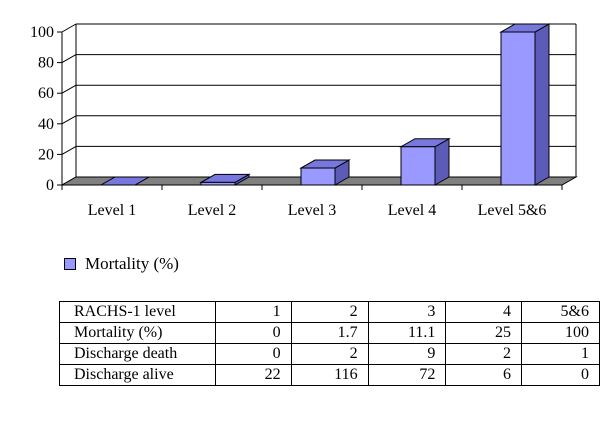 The height and width of the screenshot is (426, 600). Describe the element at coordinates (484, 375) in the screenshot. I see `table-cell: 6` at that location.